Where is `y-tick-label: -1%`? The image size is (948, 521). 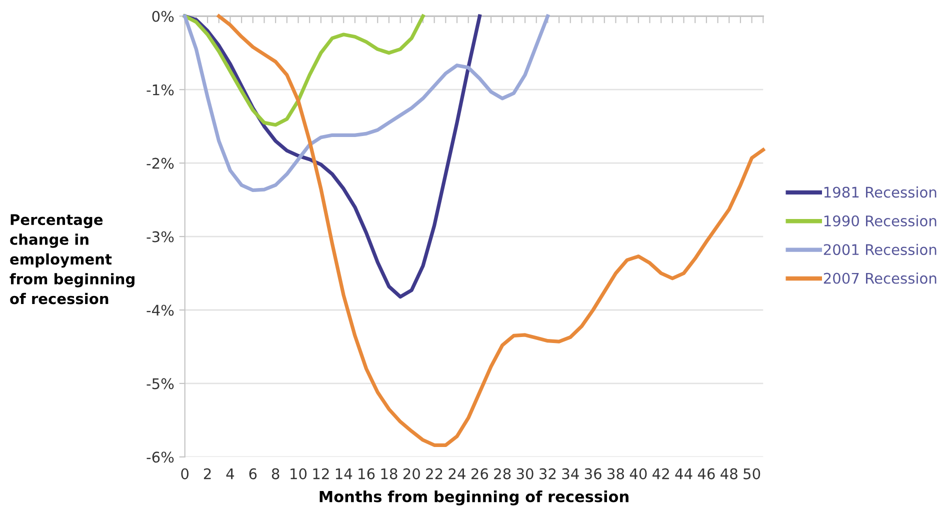
y-tick-label: -1% is located at coordinates (160, 90).